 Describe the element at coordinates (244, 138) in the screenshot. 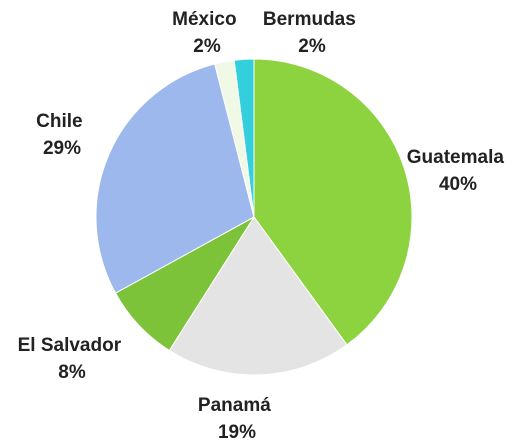

I see `slice-bermudas` at that location.